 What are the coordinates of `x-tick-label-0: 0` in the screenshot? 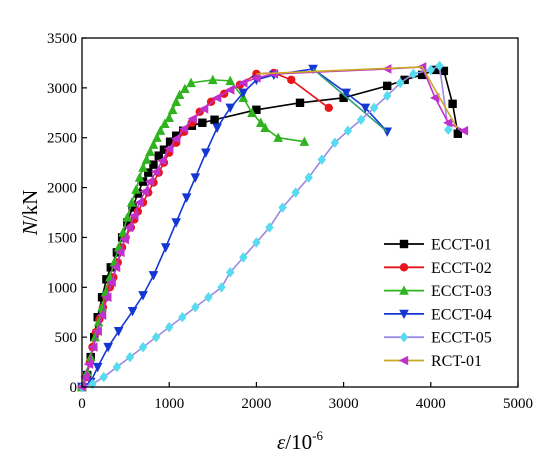 It's located at (82, 404).